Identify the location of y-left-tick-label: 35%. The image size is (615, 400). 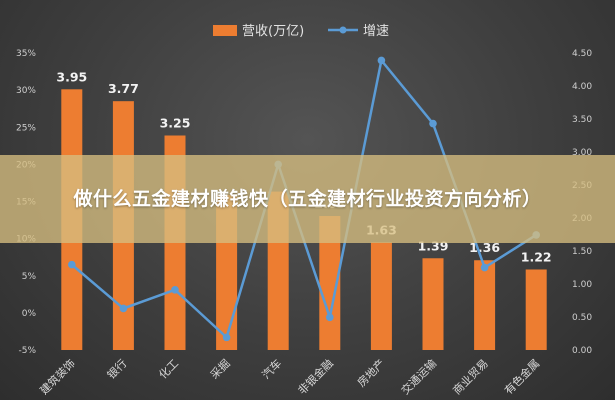
(26, 54).